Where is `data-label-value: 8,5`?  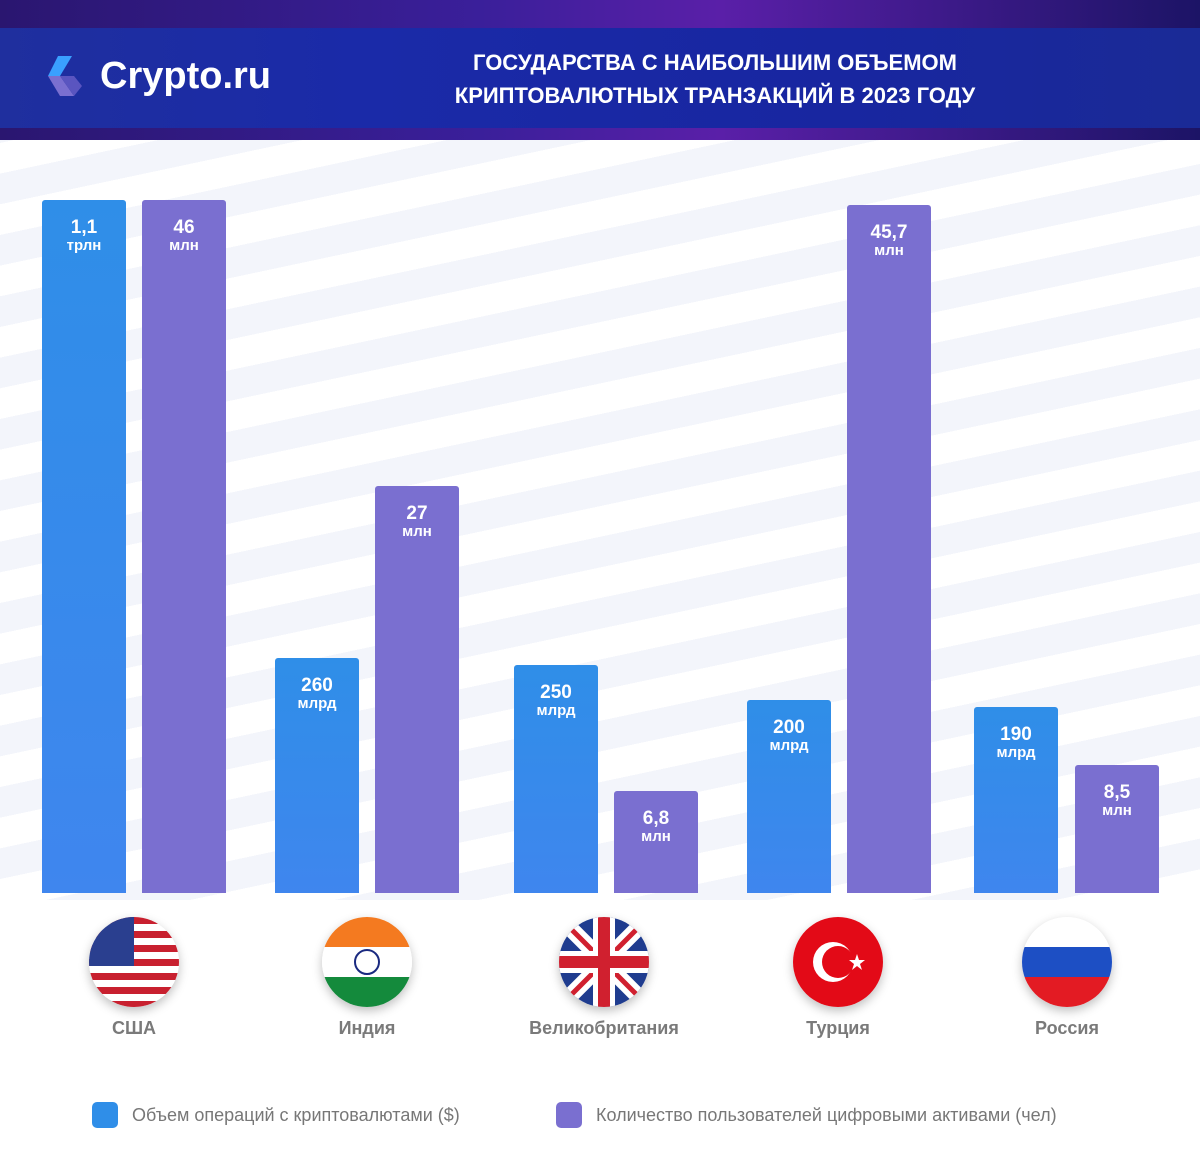
data-label-value: 8,5 is located at coordinates (1117, 792).